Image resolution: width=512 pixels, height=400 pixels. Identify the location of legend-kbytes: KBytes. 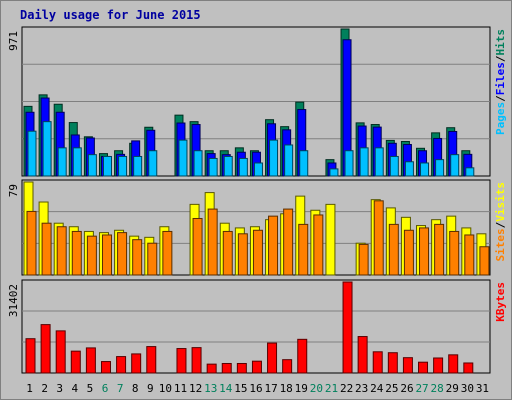
(500, 302).